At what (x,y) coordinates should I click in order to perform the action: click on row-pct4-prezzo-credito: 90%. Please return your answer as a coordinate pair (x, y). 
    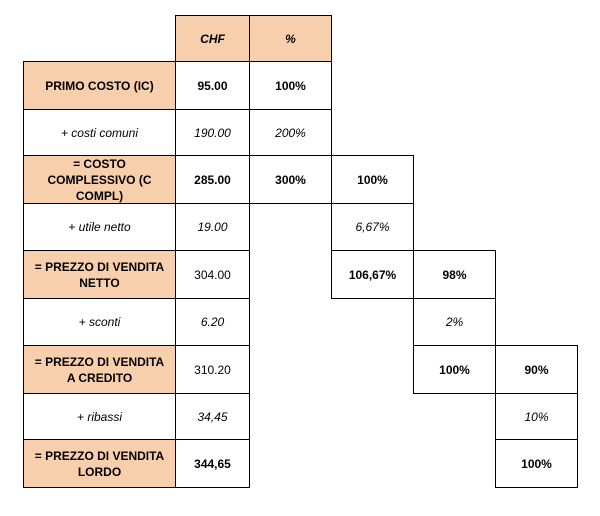
    Looking at the image, I should click on (536, 369).